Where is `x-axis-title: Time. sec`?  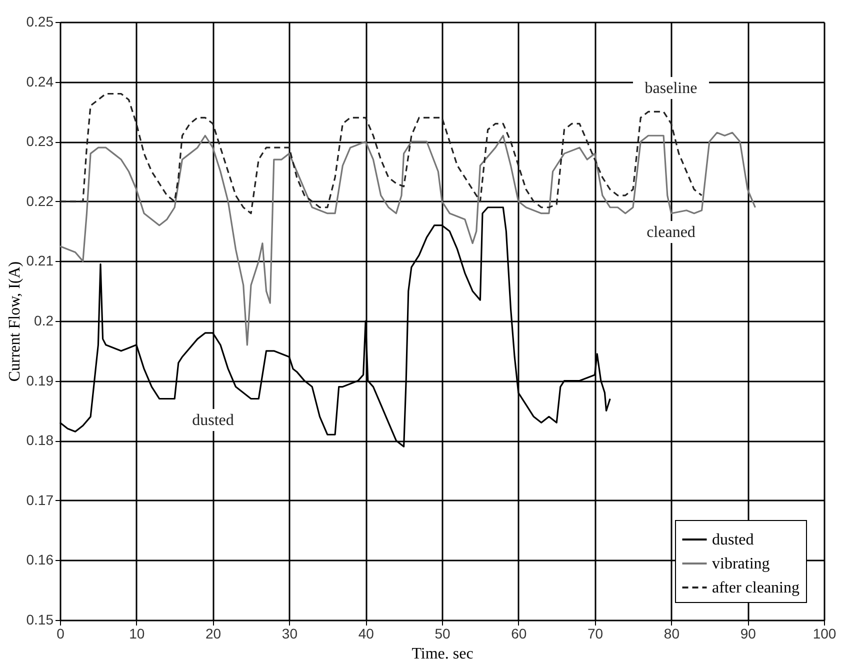
x-axis-title: Time. sec is located at coordinates (443, 654).